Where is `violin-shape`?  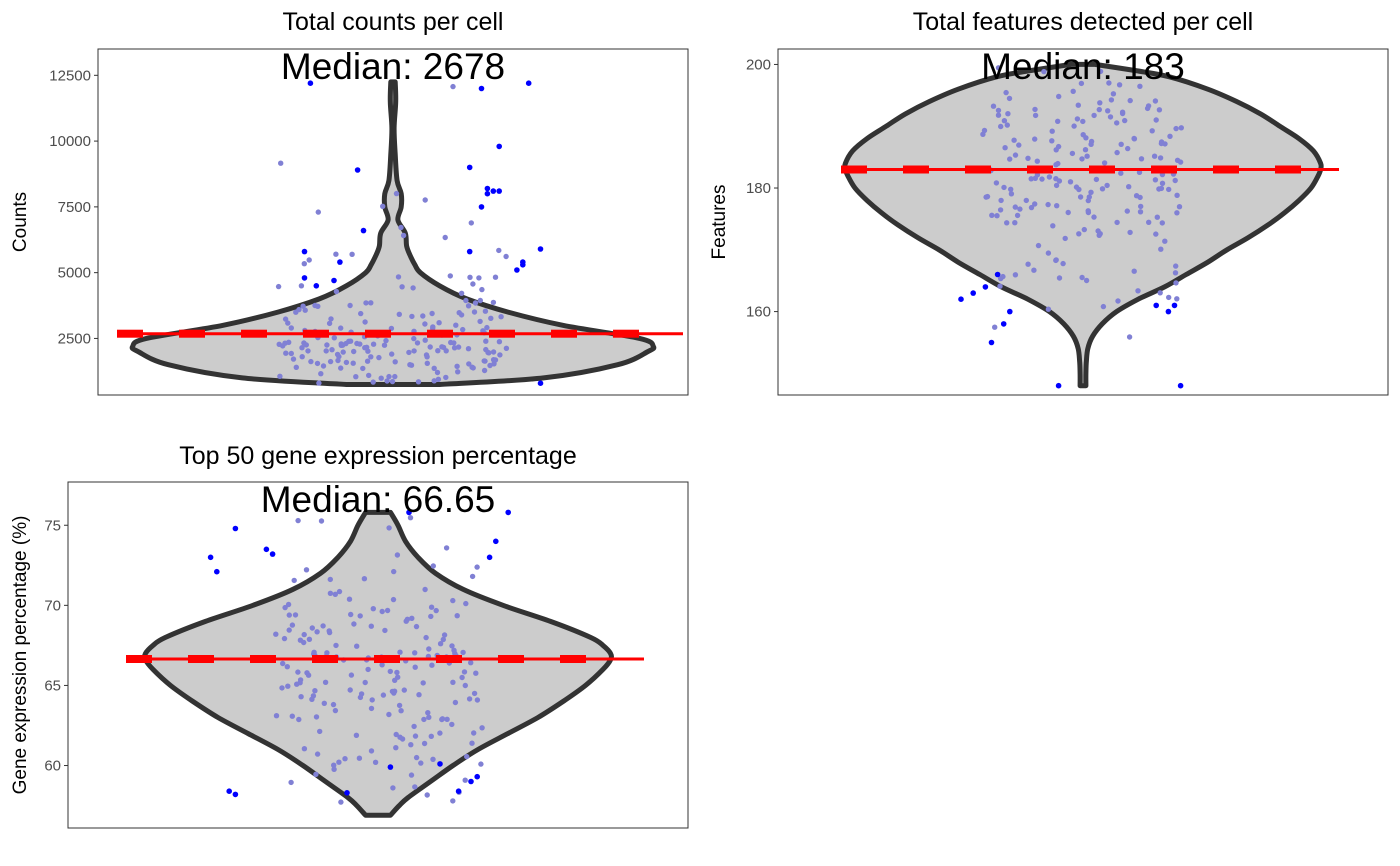
violin-shape is located at coordinates (1083, 225).